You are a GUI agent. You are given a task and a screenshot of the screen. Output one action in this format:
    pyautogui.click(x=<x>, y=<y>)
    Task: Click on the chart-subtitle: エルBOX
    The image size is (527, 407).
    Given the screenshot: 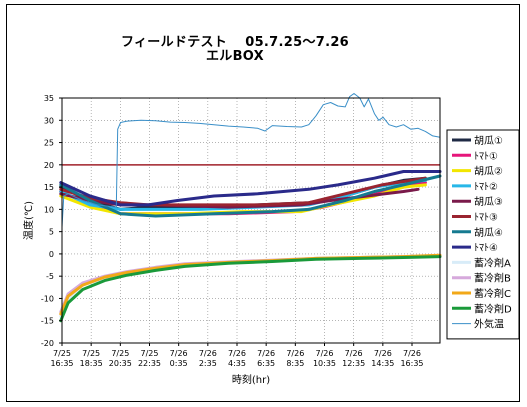 What is the action you would take?
    pyautogui.click(x=235, y=56)
    